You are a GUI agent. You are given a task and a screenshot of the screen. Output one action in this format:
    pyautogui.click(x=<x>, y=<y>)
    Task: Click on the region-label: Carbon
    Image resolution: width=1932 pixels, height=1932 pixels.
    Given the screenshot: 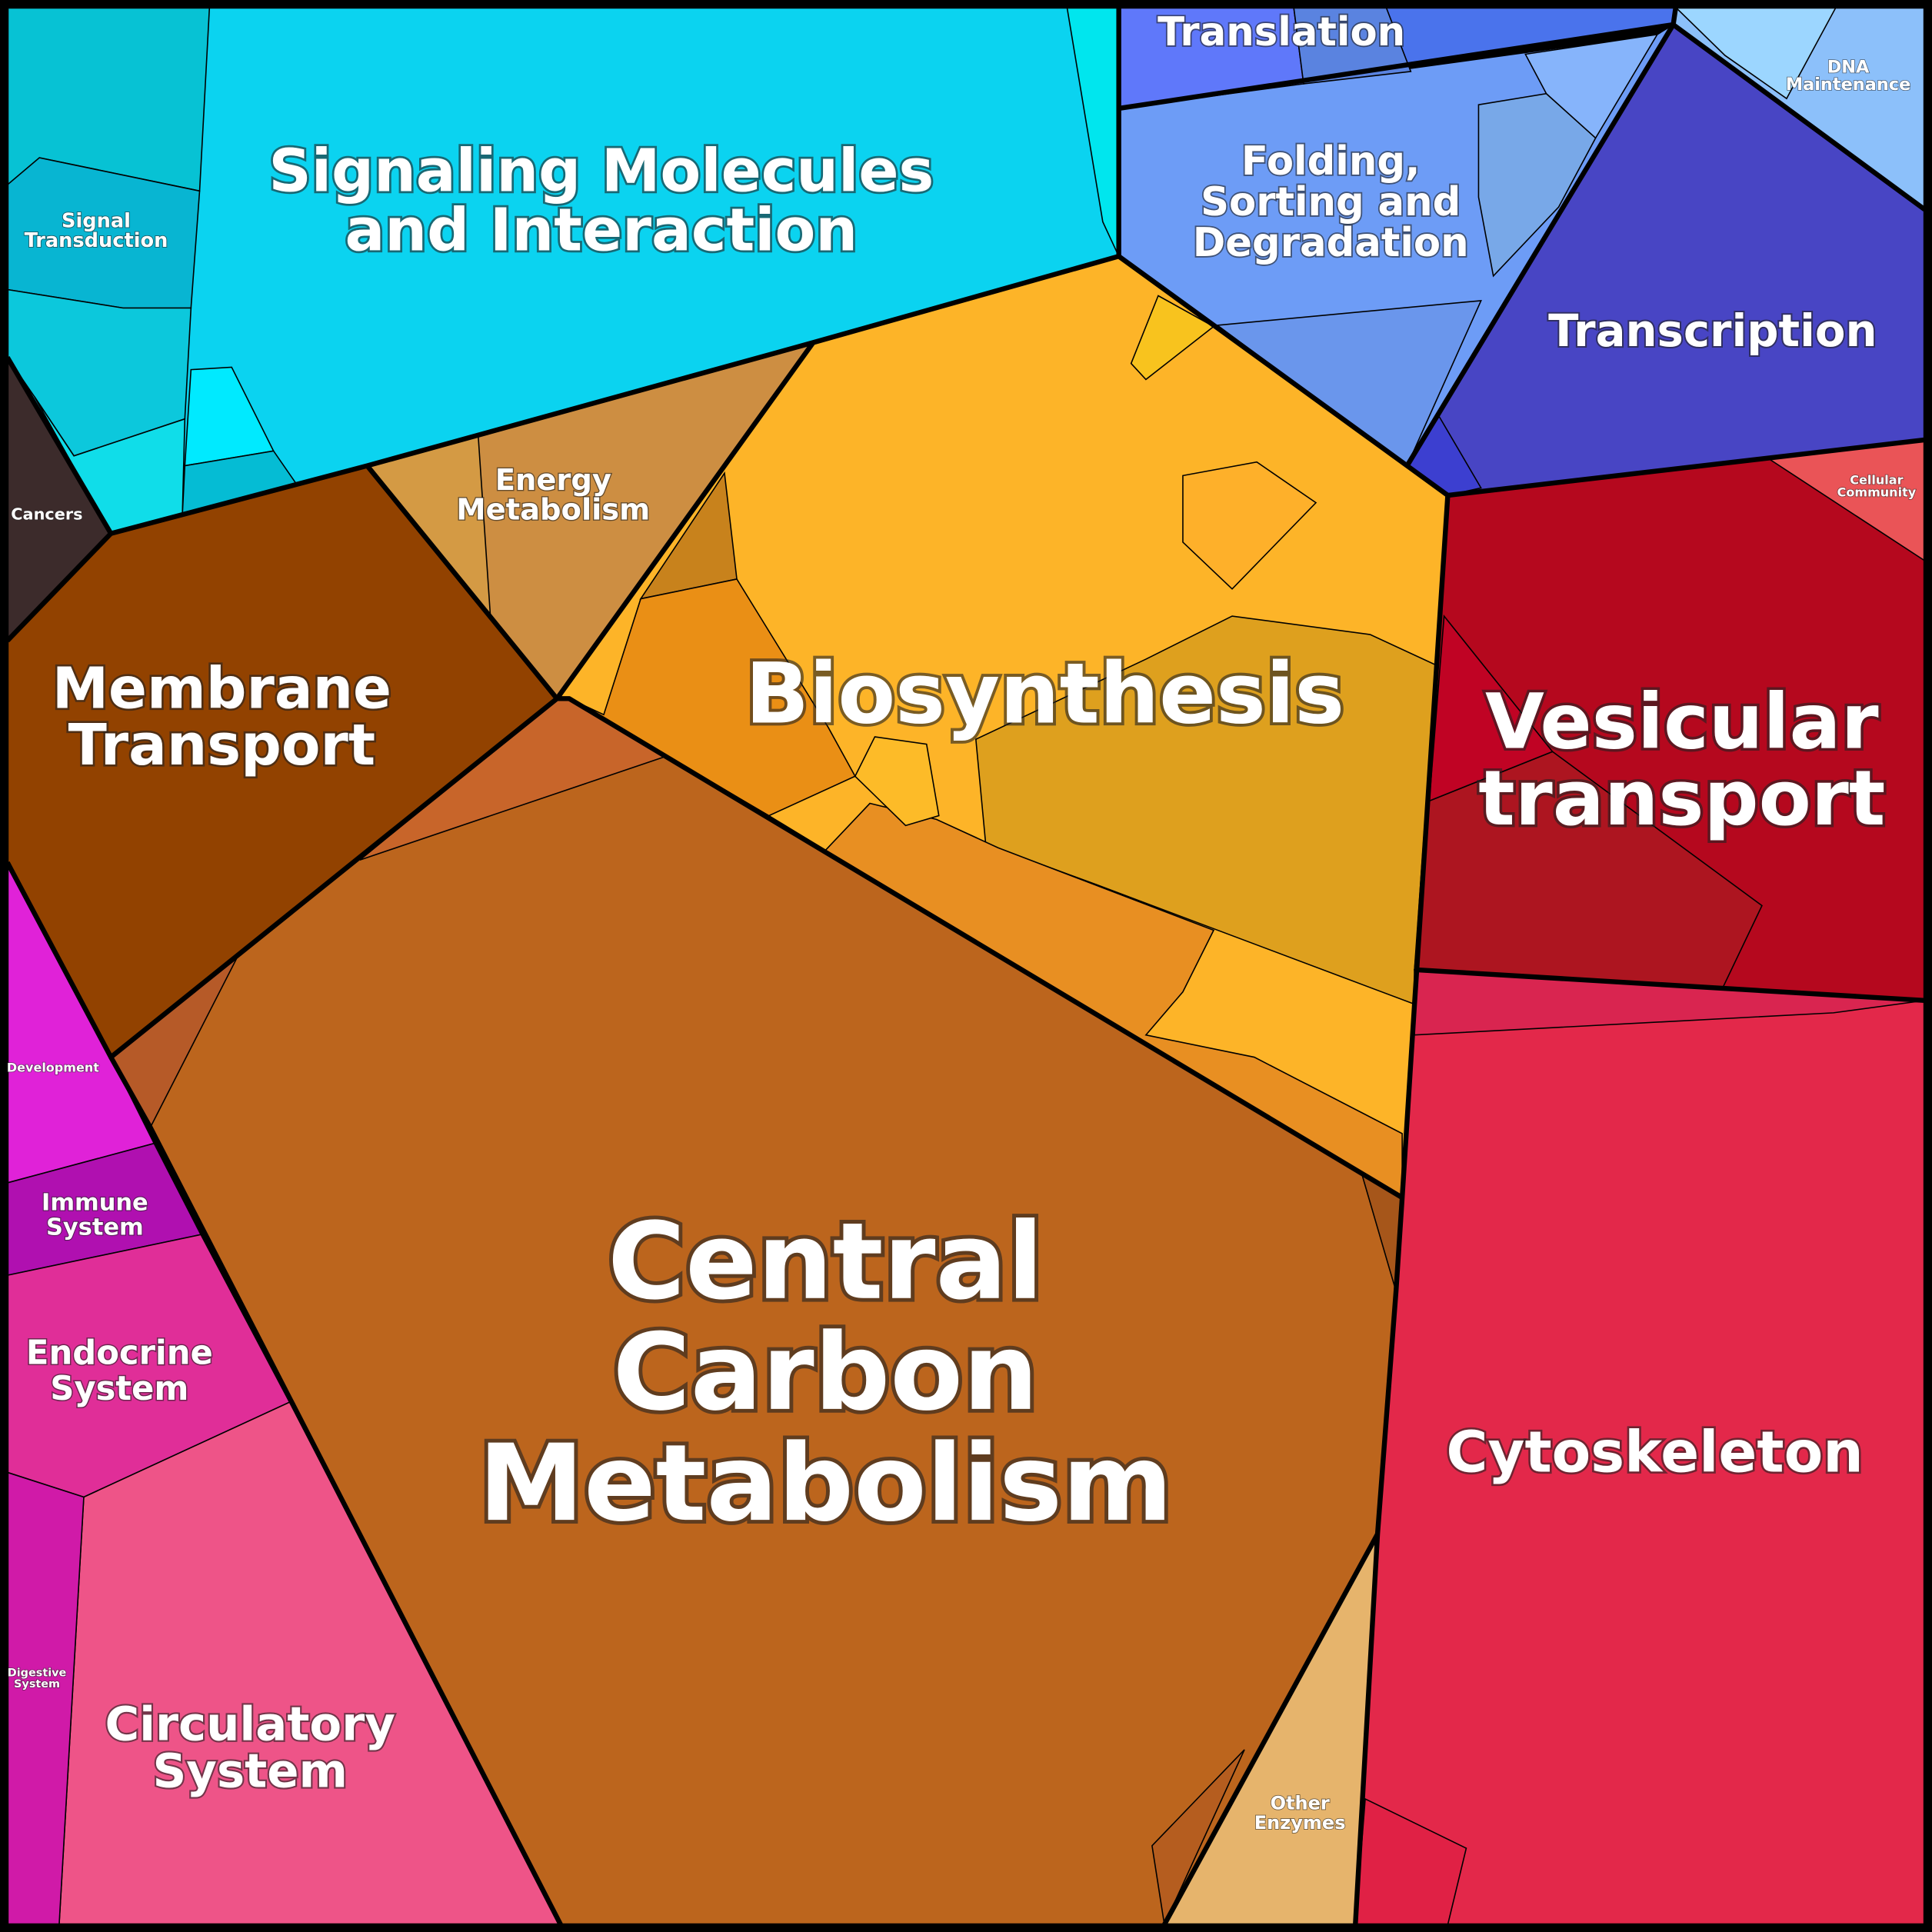 What is the action you would take?
    pyautogui.click(x=825, y=1372)
    